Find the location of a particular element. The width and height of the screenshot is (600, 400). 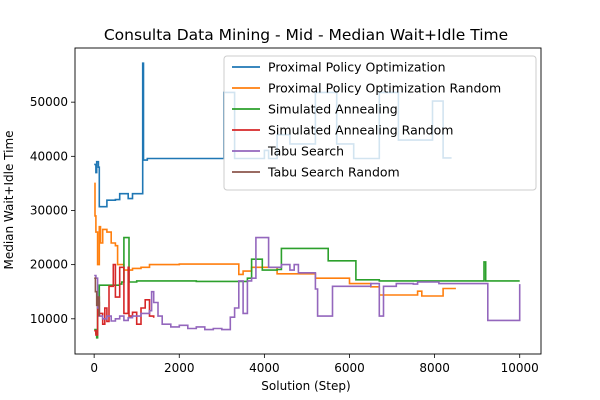

legend-label: Tabu Search is located at coordinates (305, 151).